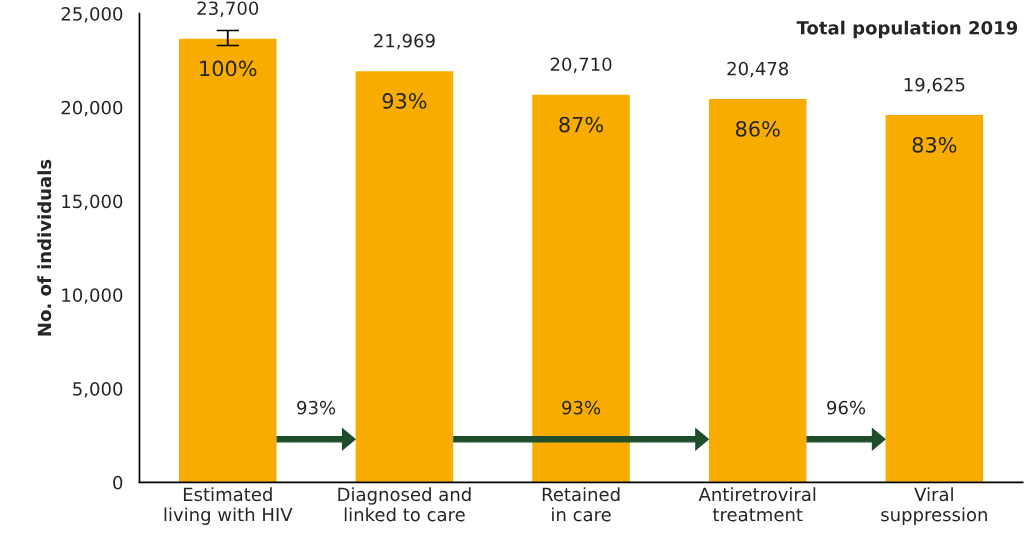  I want to click on x-tick-label: Retained in care, so click(581, 504).